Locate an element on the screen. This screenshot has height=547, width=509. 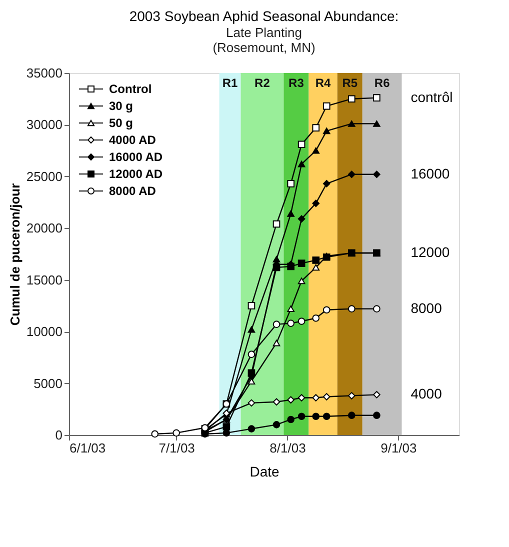
annotation: 8000 is located at coordinates (426, 308).